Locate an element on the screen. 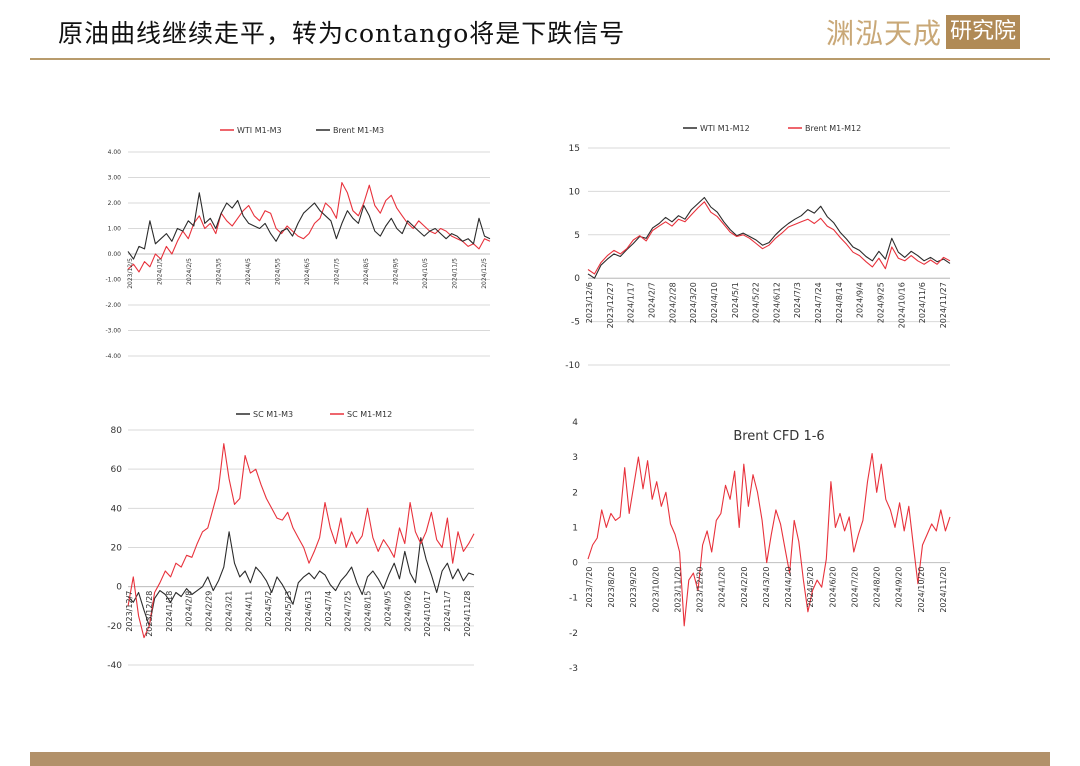 The image size is (1080, 766). y-tick-label: -3.00 is located at coordinates (113, 331).